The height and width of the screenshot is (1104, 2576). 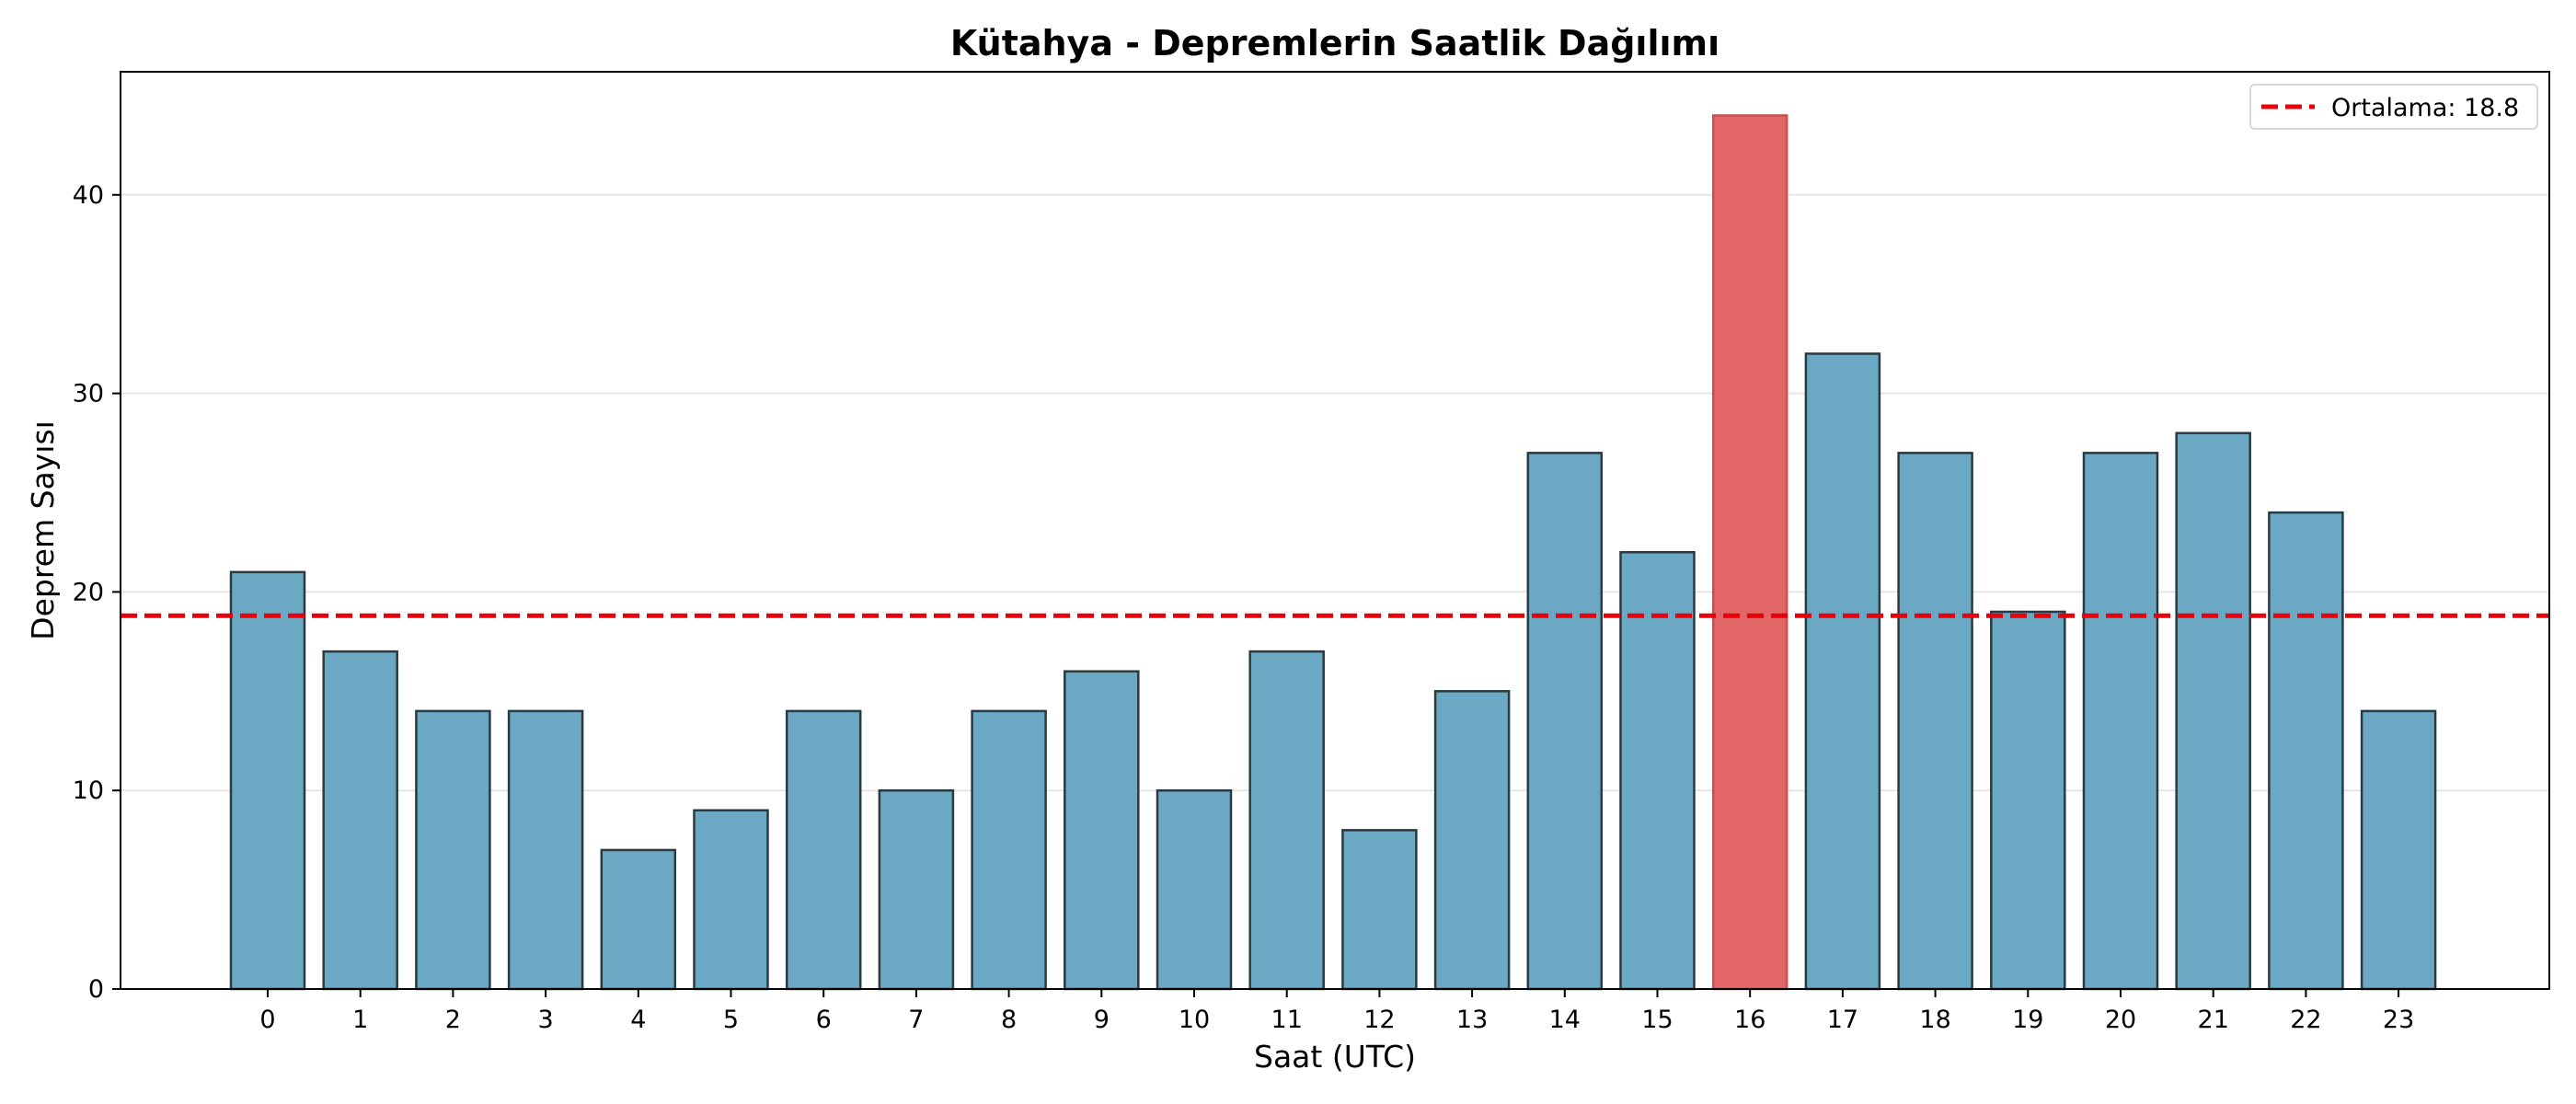 What do you see at coordinates (1749, 1020) in the screenshot?
I see `x-tick-label: 16` at bounding box center [1749, 1020].